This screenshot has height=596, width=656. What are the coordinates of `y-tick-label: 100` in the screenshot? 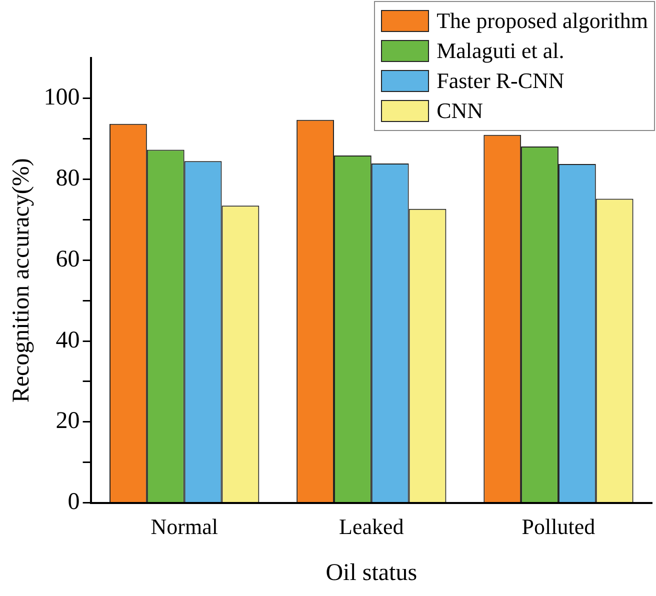 It's located at (62, 97).